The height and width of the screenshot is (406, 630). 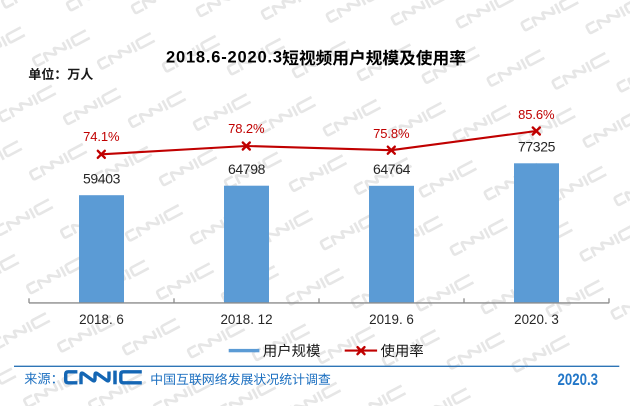 I want to click on svg-text: 2020.3, so click(x=578, y=380).